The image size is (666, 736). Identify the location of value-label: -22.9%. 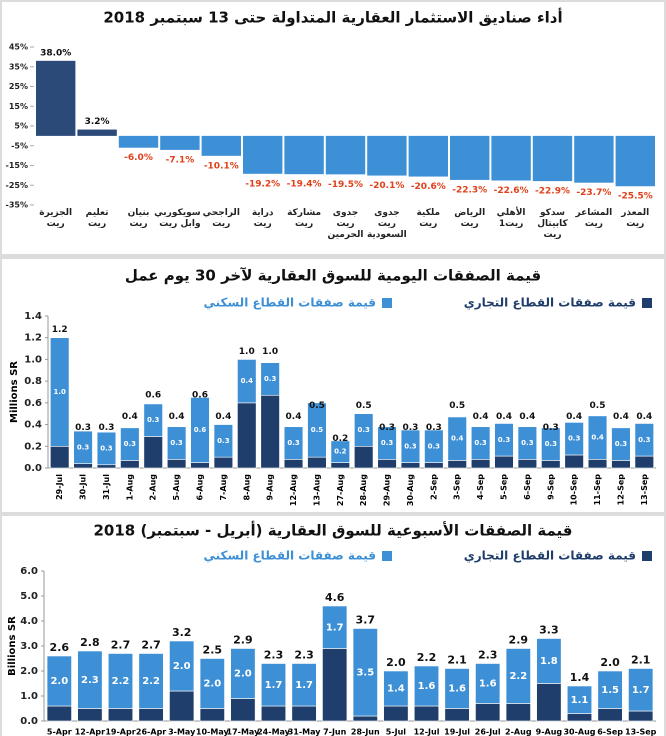
(552, 192).